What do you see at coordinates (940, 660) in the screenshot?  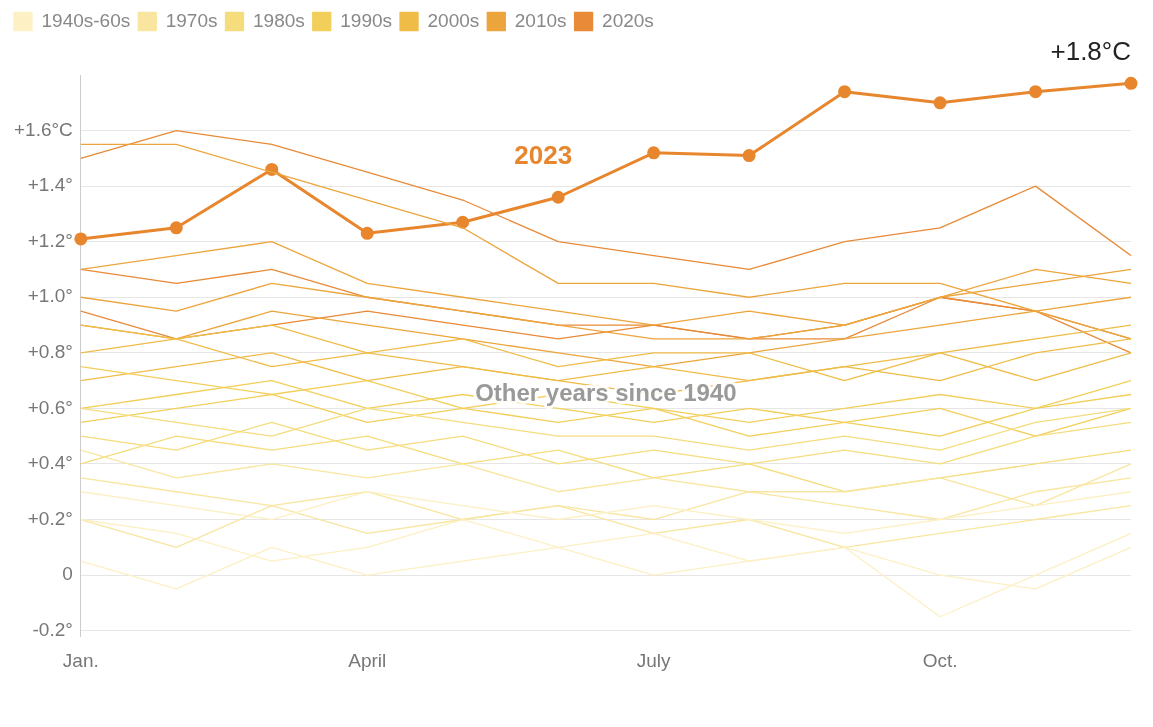 I see `x-tick-label: Oct.` at bounding box center [940, 660].